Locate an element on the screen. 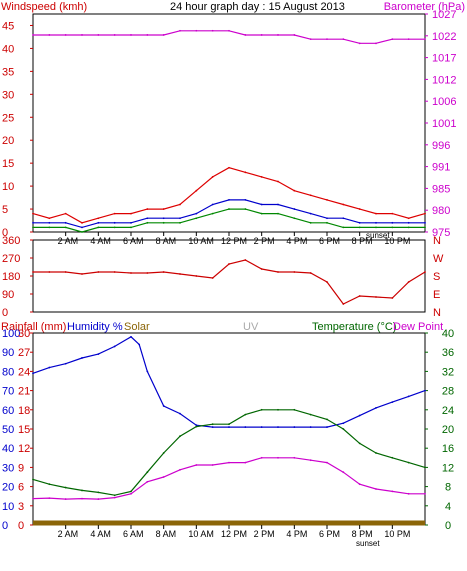  temp-tick-label: 0 is located at coordinates (448, 526).